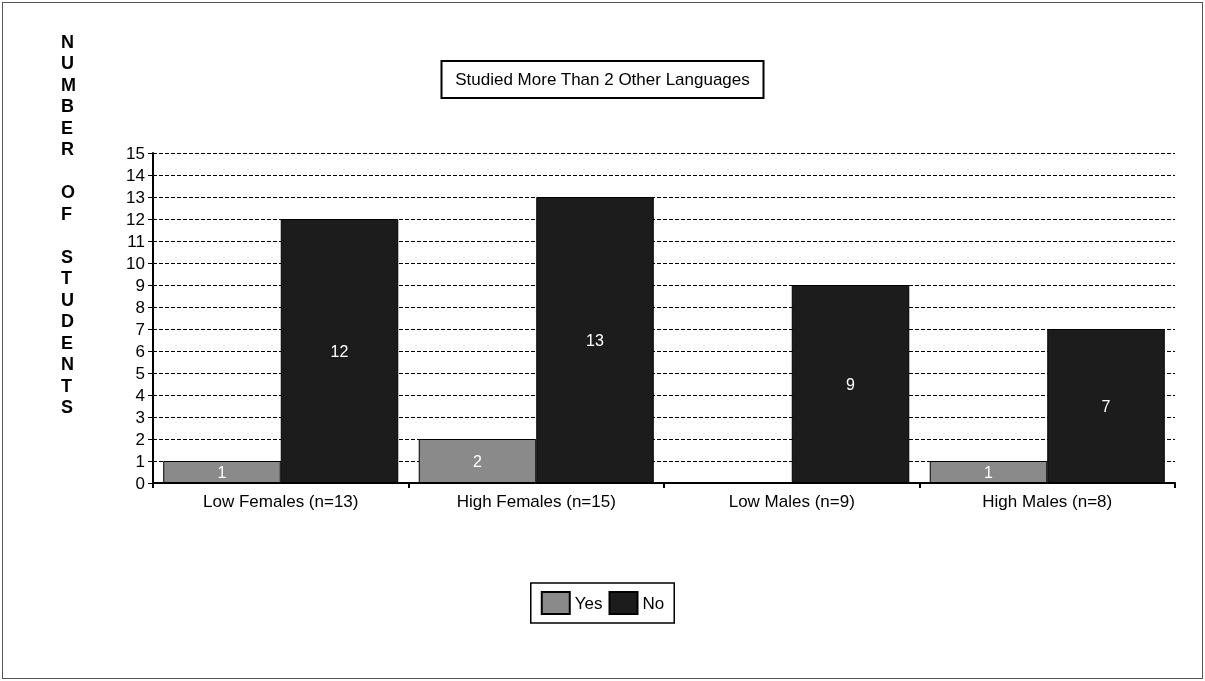 Image resolution: width=1205 pixels, height=681 pixels. What do you see at coordinates (602, 79) in the screenshot?
I see `chart-title: Studied More Than 2 Other Languages` at bounding box center [602, 79].